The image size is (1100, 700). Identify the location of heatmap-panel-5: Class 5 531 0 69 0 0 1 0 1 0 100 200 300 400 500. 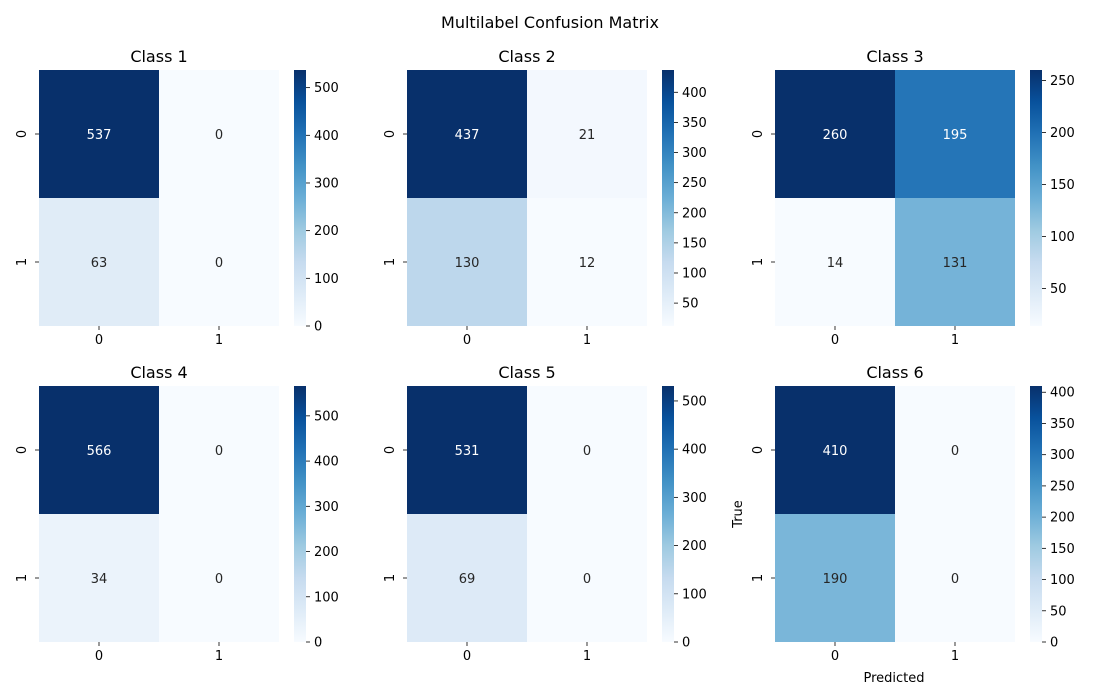
(545, 513).